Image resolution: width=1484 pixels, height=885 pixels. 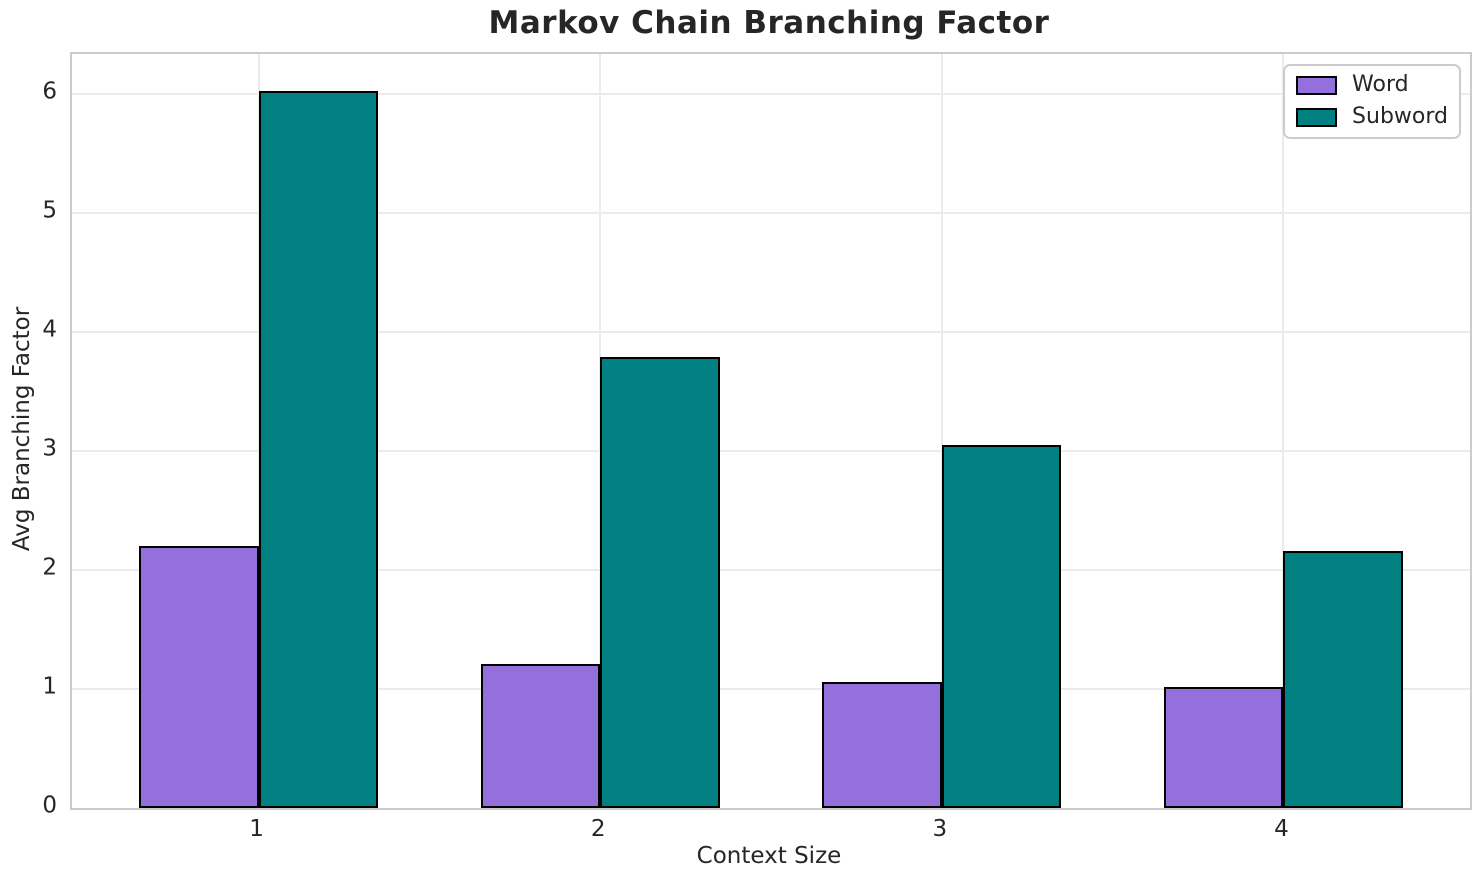 What do you see at coordinates (1380, 84) in the screenshot?
I see `legend-label-word: Word` at bounding box center [1380, 84].